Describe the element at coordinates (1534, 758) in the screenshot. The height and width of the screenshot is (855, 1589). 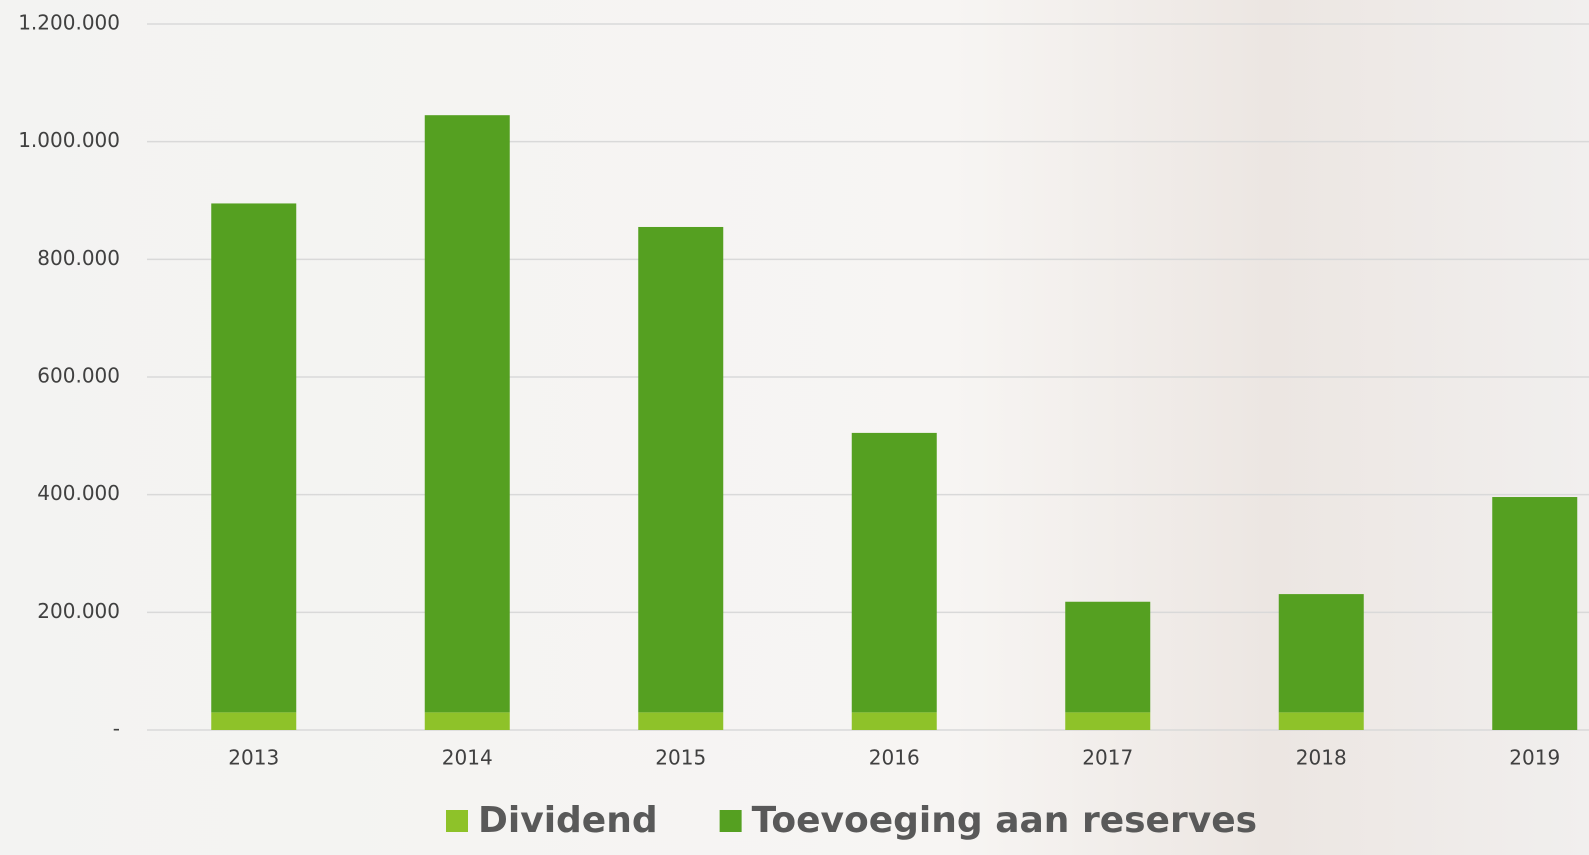
I see `x-tick-label: 2019` at that location.